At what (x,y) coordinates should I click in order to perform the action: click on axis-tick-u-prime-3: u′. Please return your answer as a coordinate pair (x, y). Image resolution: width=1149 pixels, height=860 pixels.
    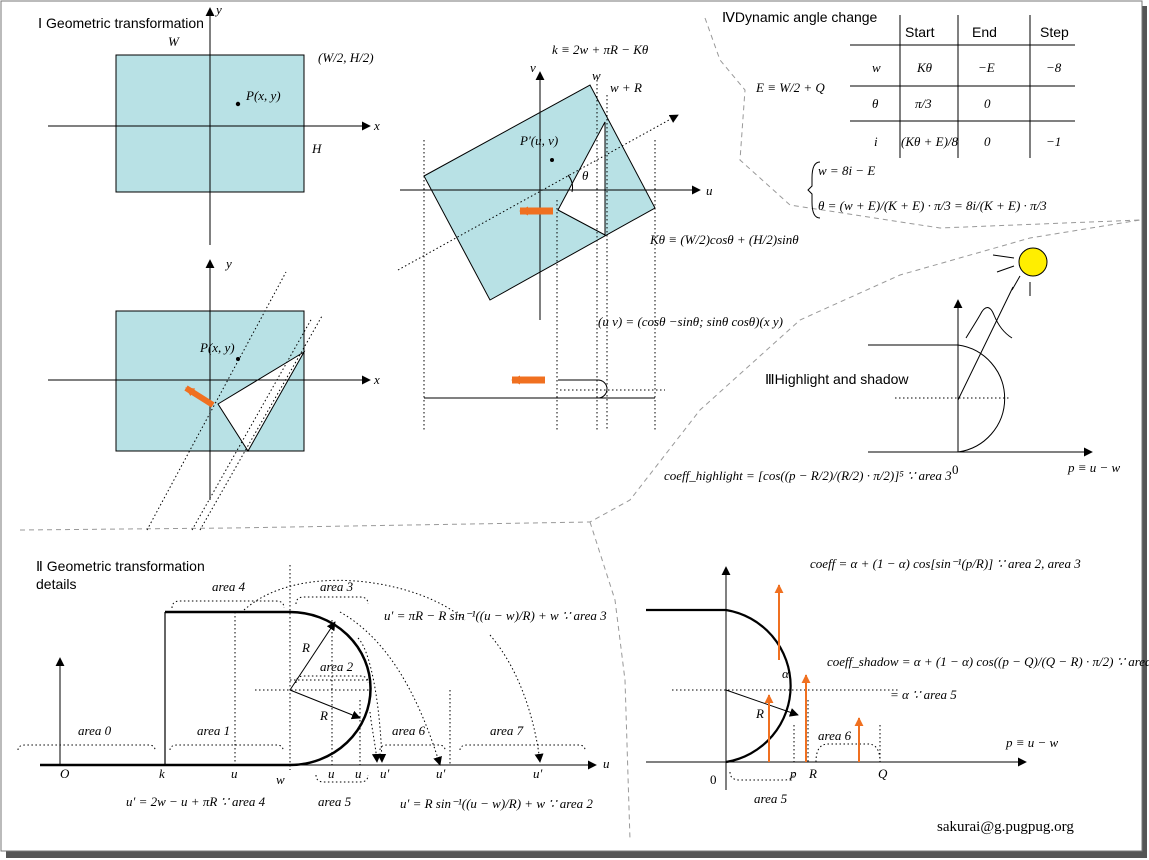
    Looking at the image, I should click on (538, 773).